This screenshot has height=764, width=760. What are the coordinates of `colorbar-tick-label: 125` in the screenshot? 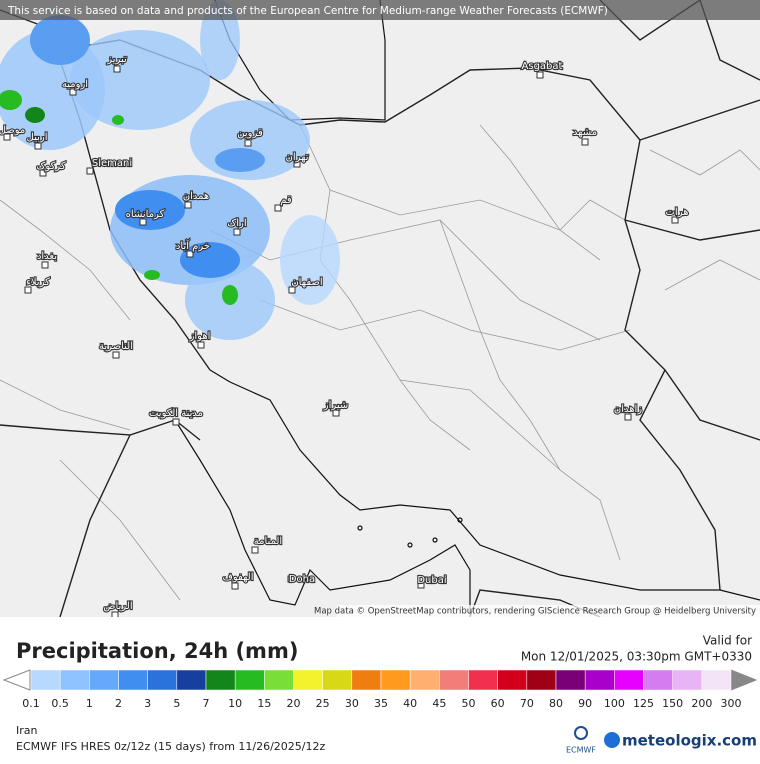 It's located at (643, 703).